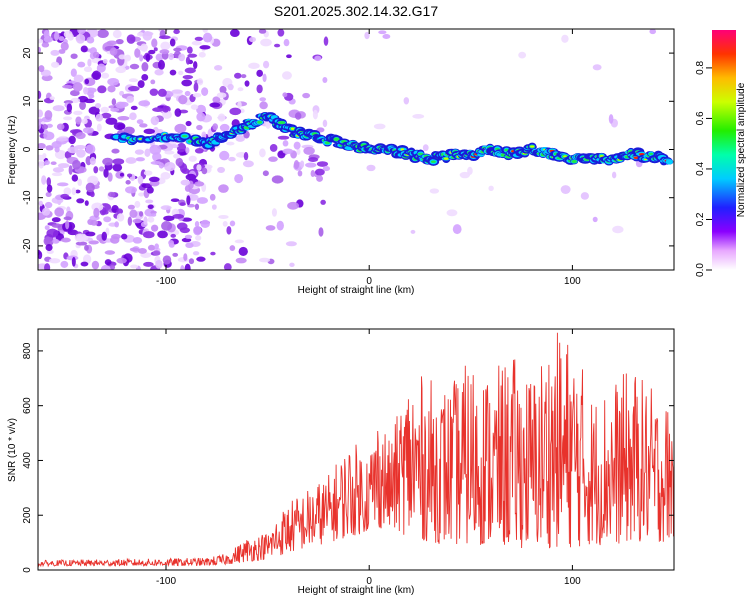 Image resolution: width=750 pixels, height=600 pixels. What do you see at coordinates (27, 350) in the screenshot?
I see `y-tick-label: 800` at bounding box center [27, 350].